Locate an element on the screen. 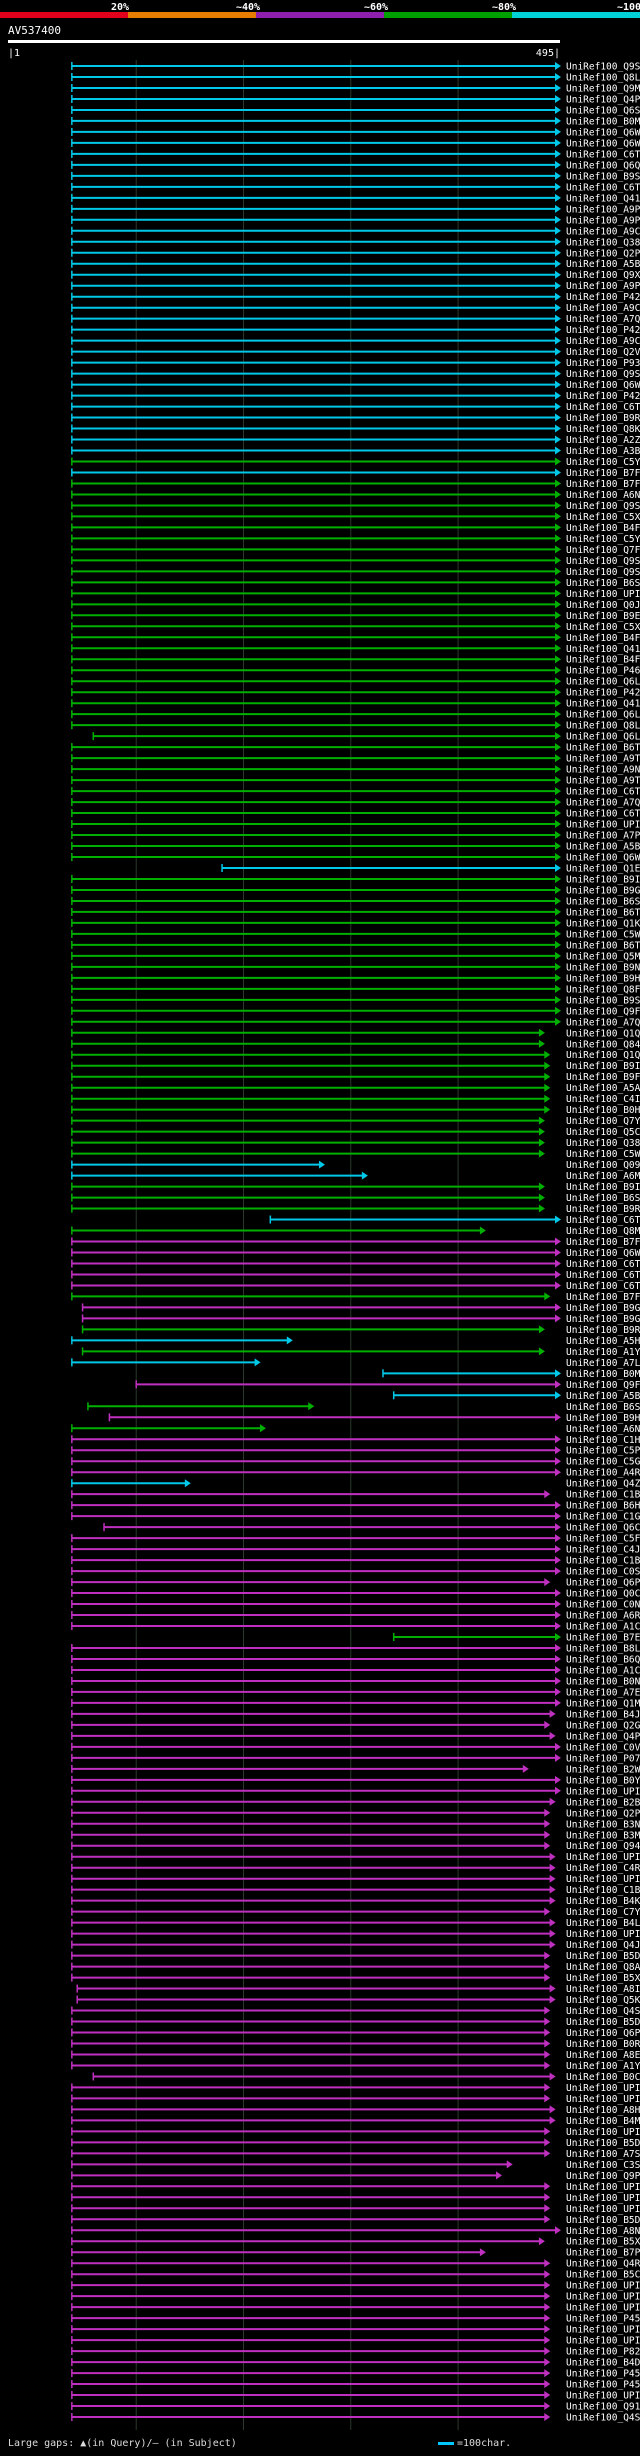 This screenshot has height=2456, width=640. hit-label: UniRef100_A7SWS9 is located at coordinates (603, 2154).